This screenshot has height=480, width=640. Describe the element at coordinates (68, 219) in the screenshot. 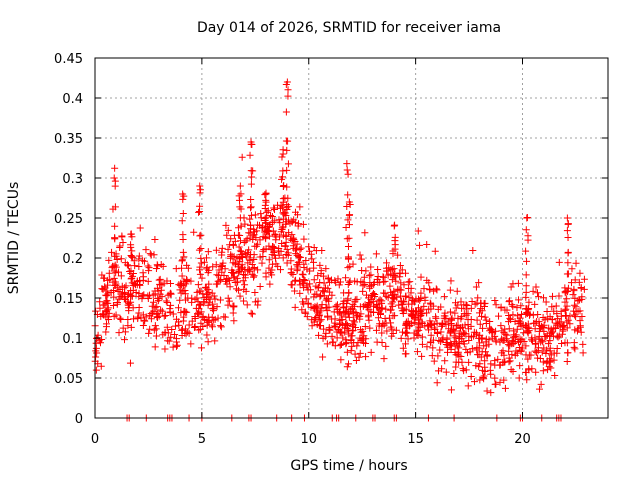

I see `y-tick-label: 0.25` at that location.